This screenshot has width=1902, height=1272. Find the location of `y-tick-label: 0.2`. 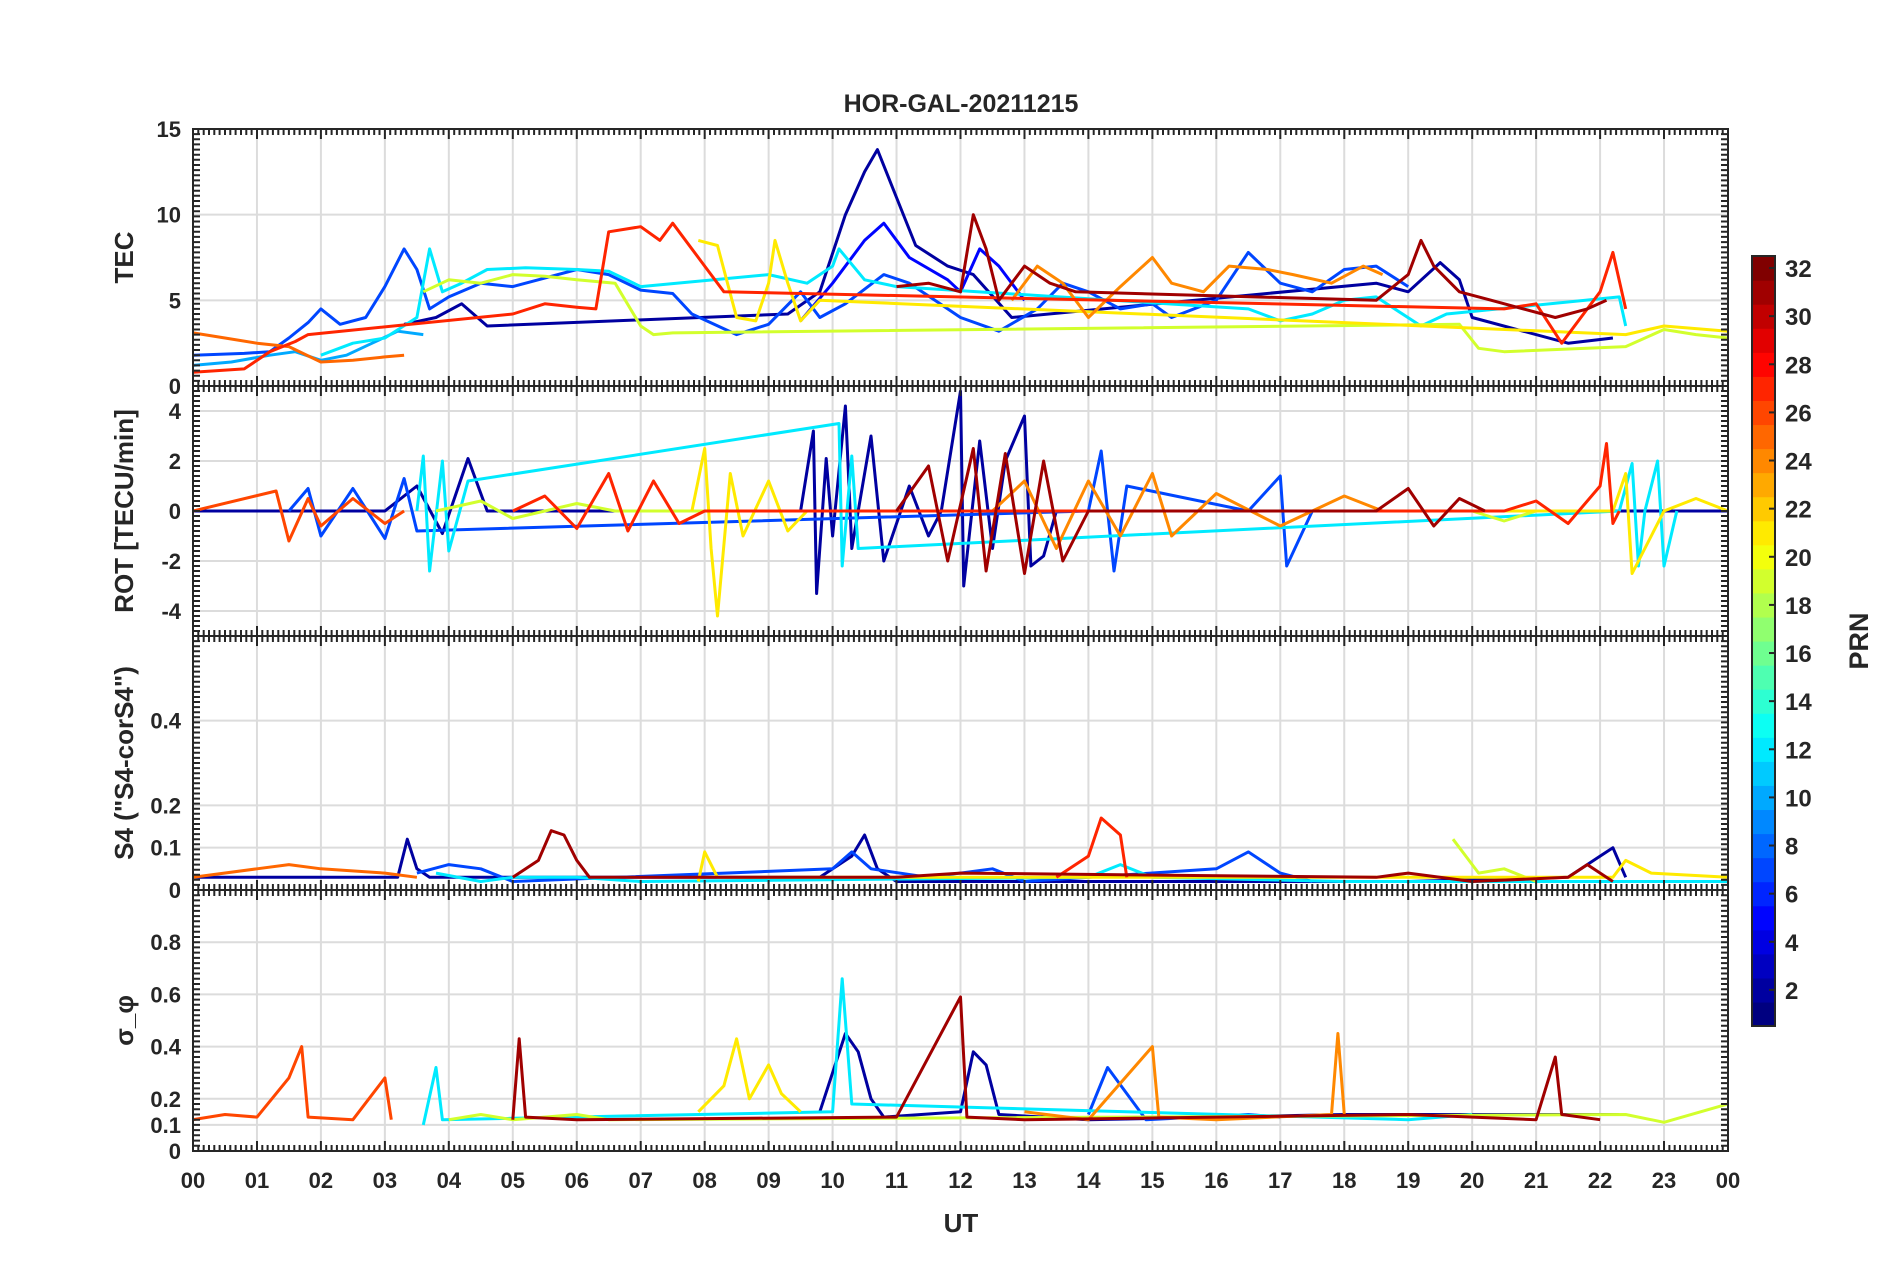

y-tick-label: 0.2 is located at coordinates (165, 805).